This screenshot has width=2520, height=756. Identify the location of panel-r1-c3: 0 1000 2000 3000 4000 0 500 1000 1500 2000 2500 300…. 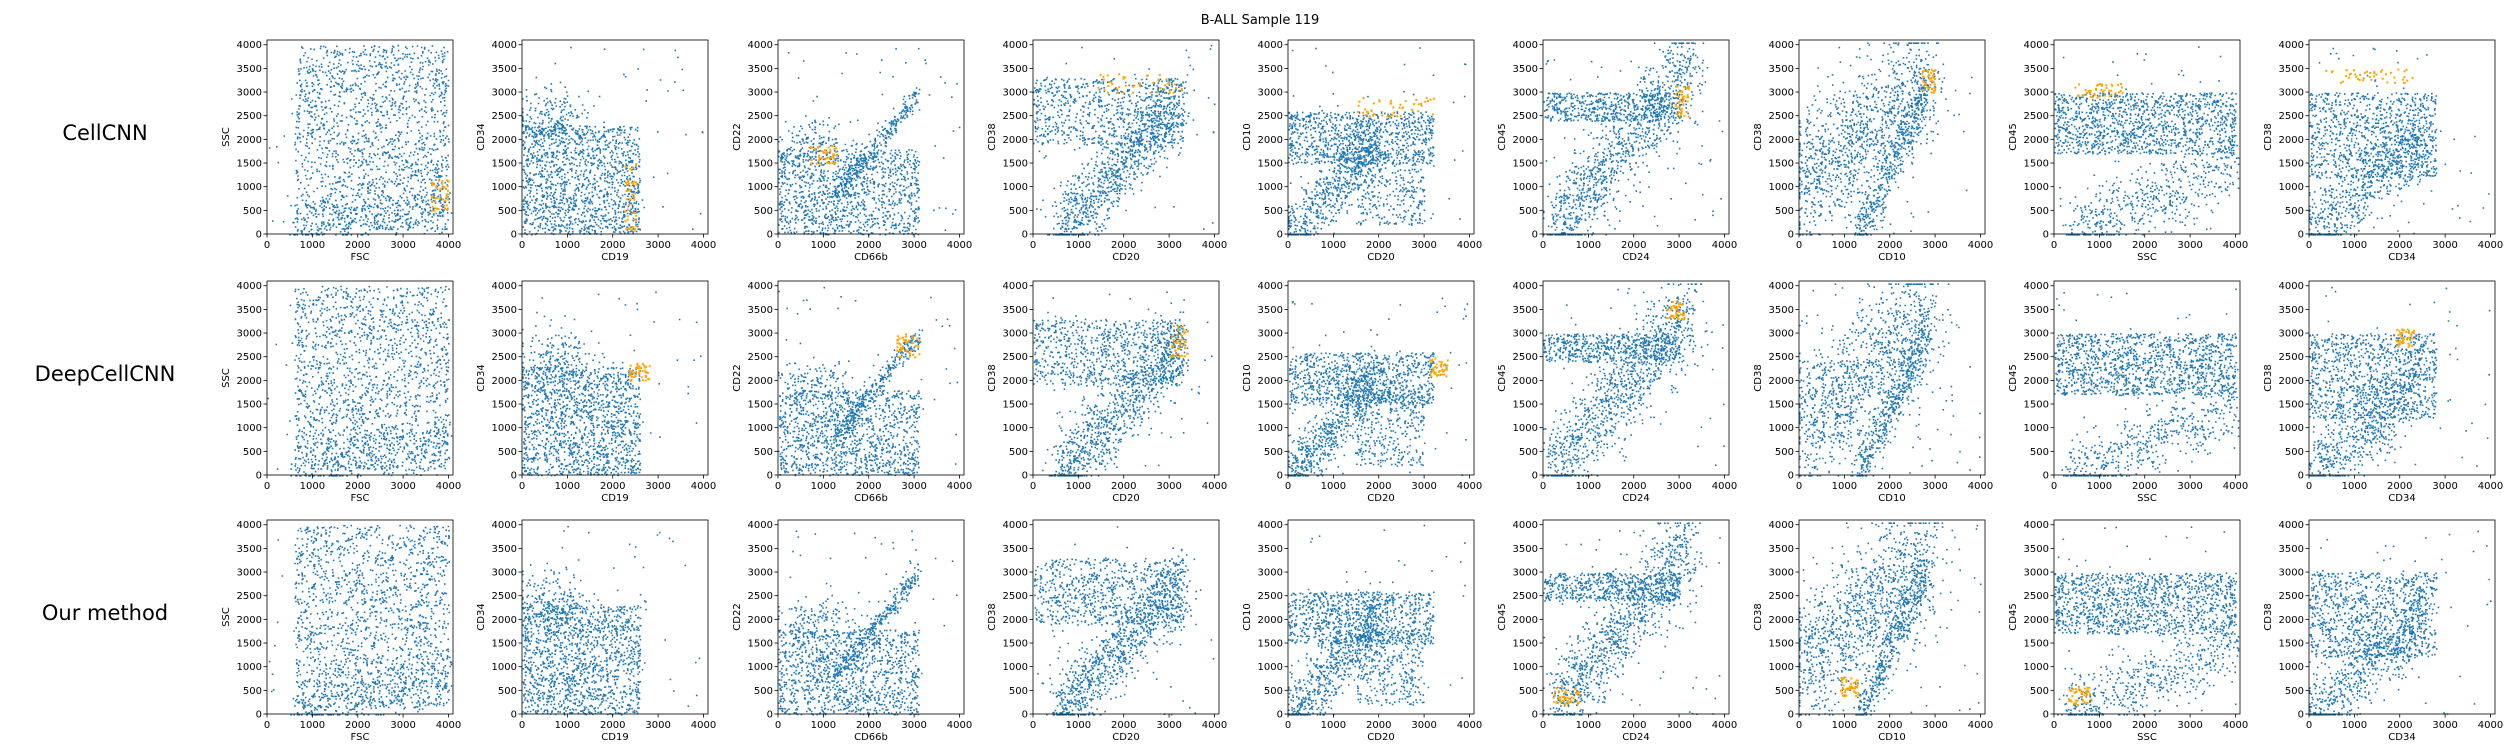
(1107, 392).